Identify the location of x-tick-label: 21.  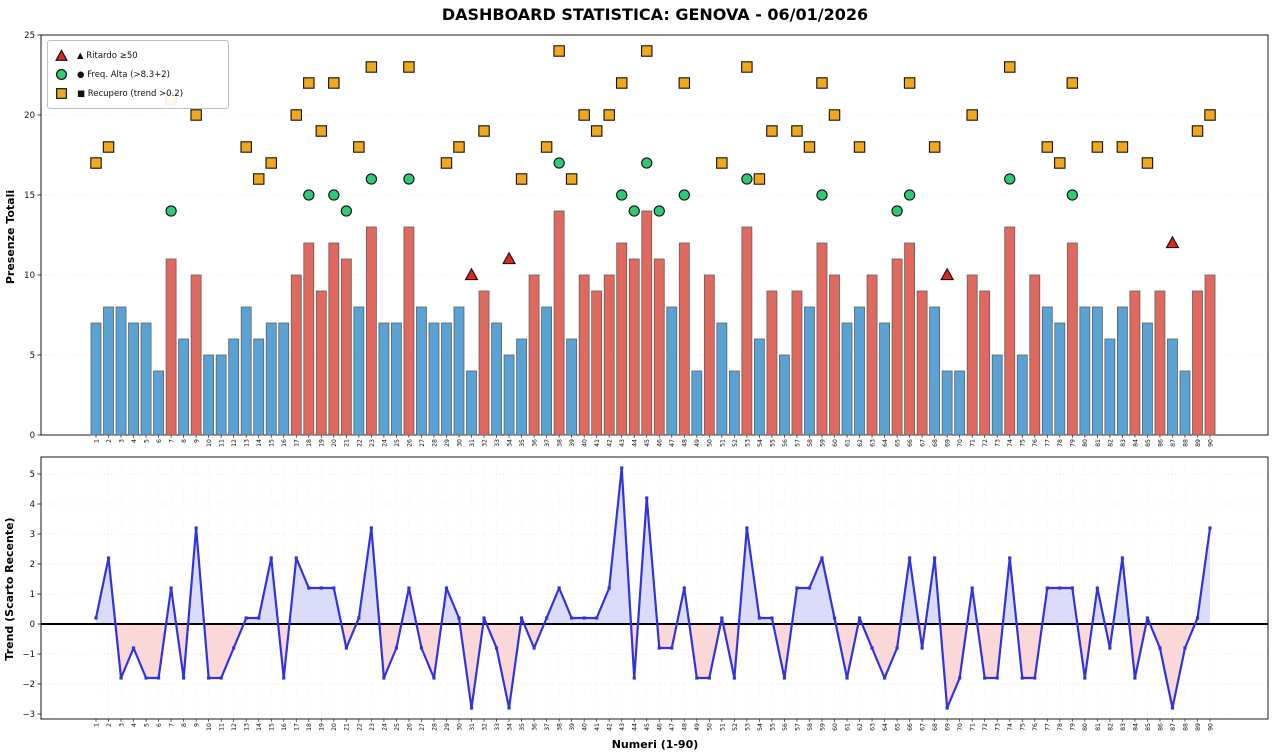
(347, 727).